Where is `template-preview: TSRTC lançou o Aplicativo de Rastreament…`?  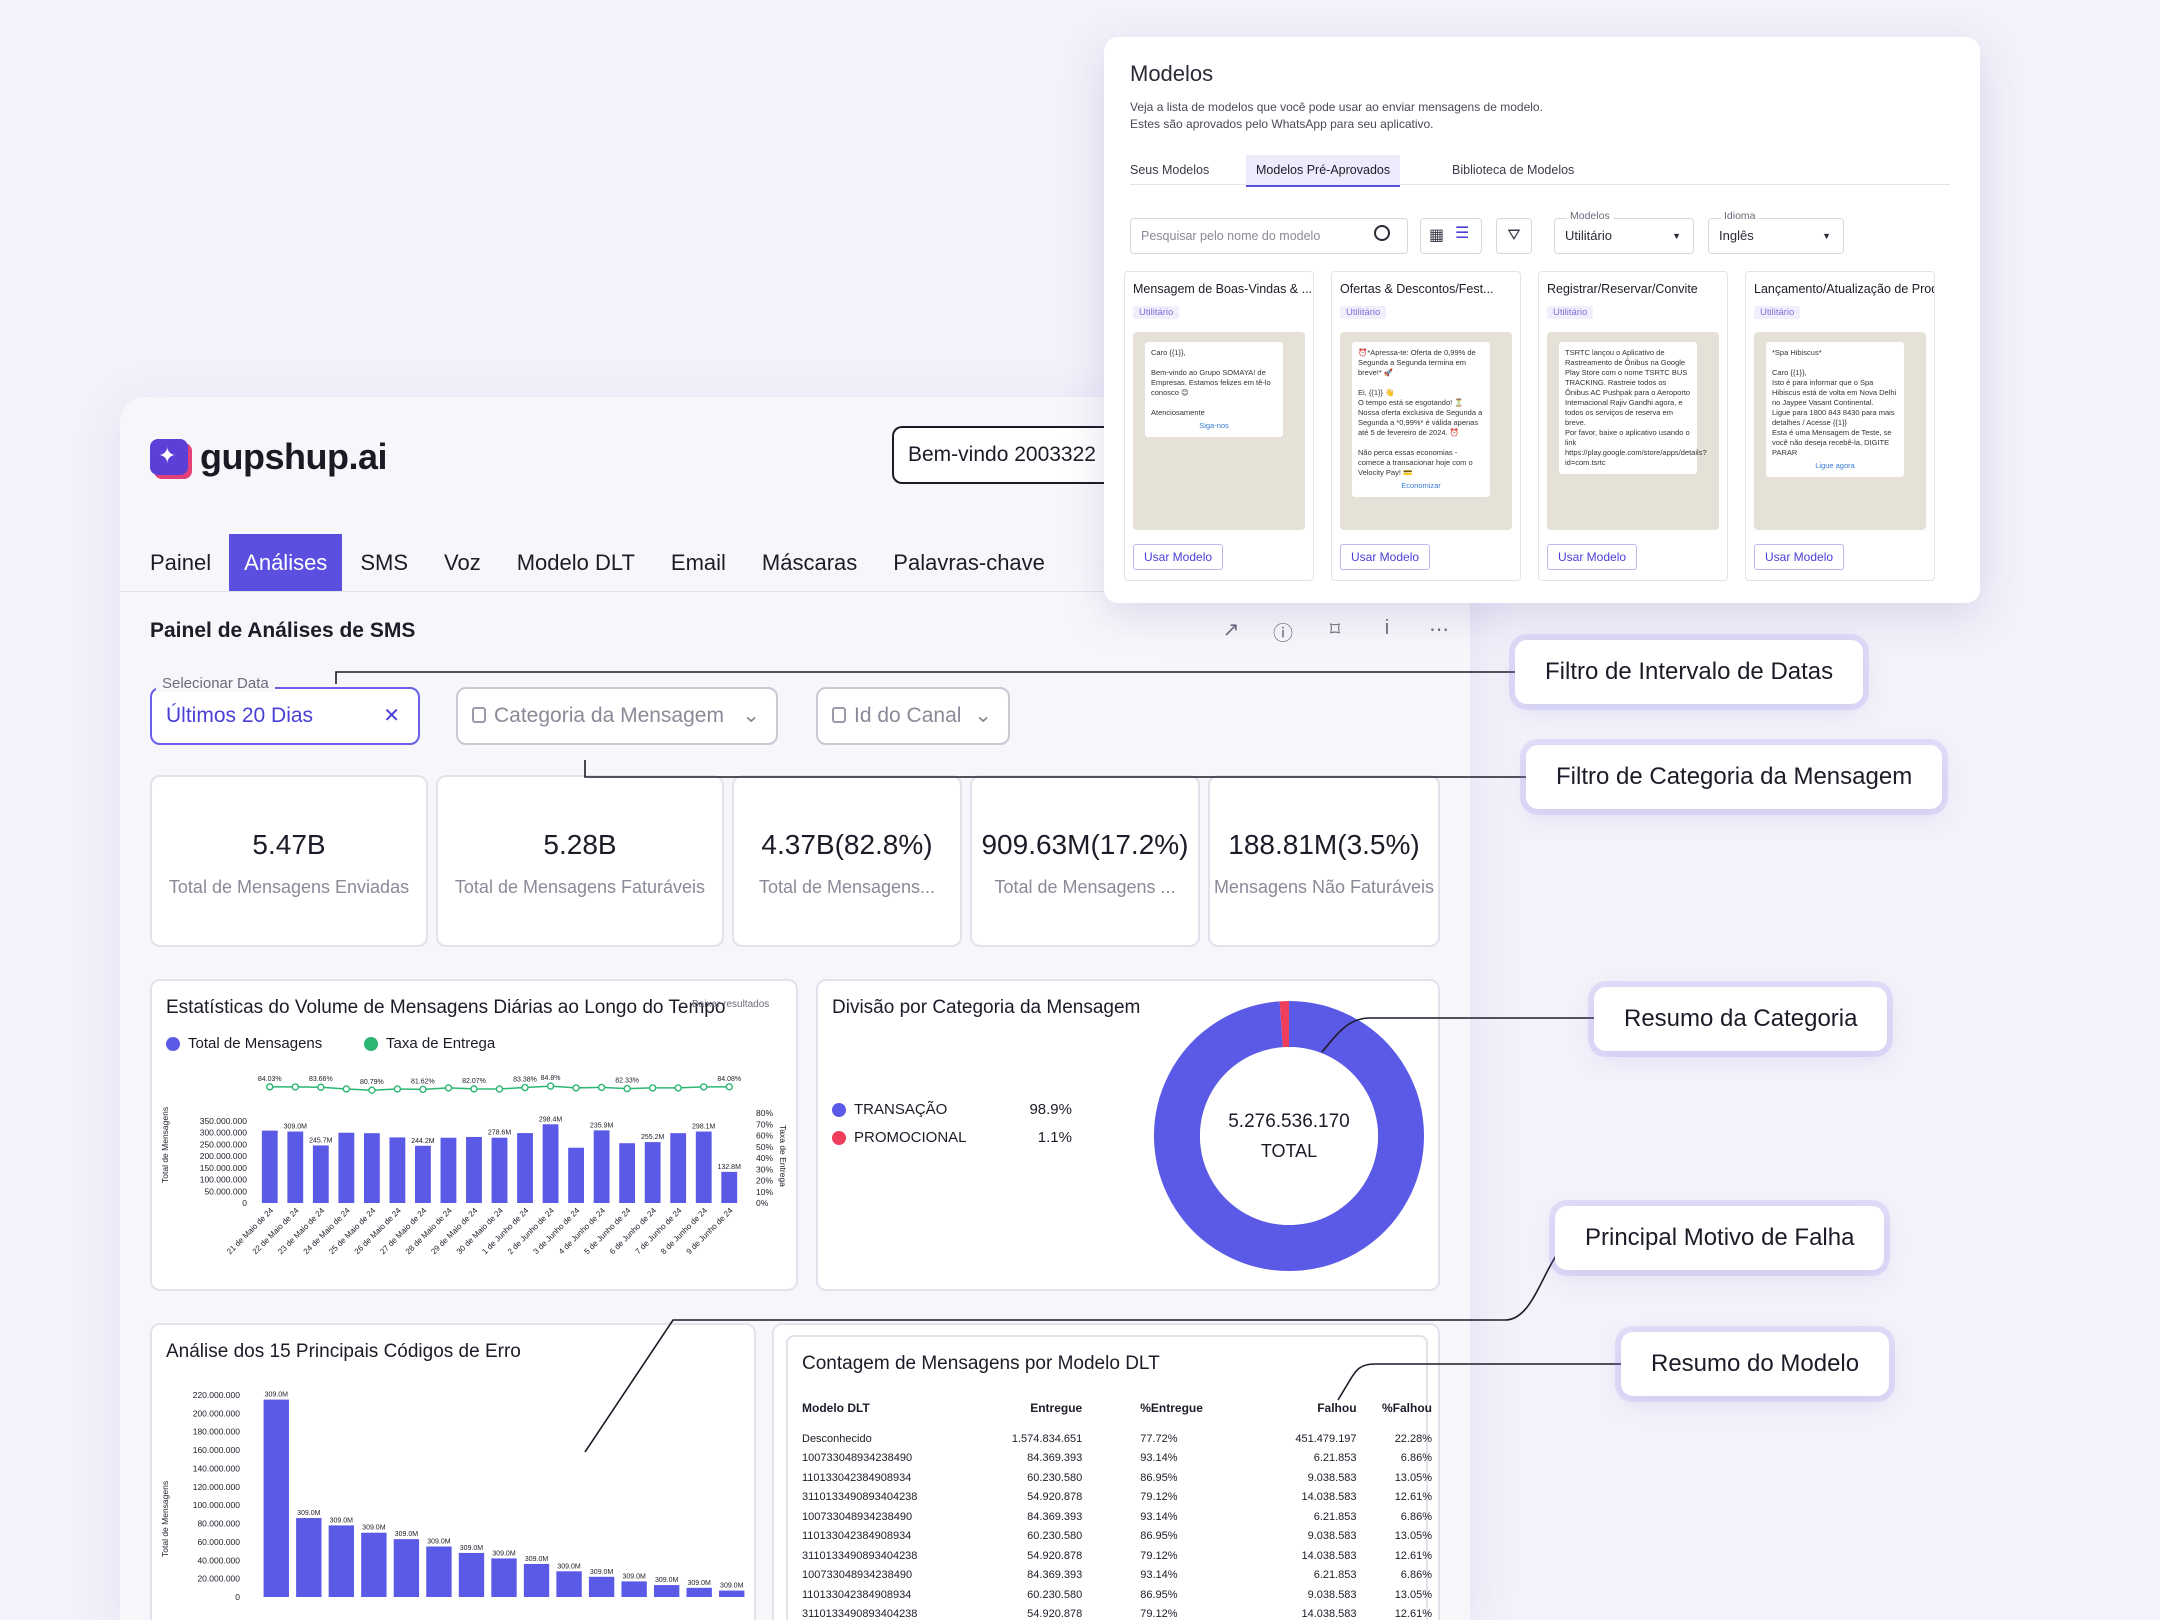 template-preview: TSRTC lançou o Aplicativo de Rastreament… is located at coordinates (1633, 431).